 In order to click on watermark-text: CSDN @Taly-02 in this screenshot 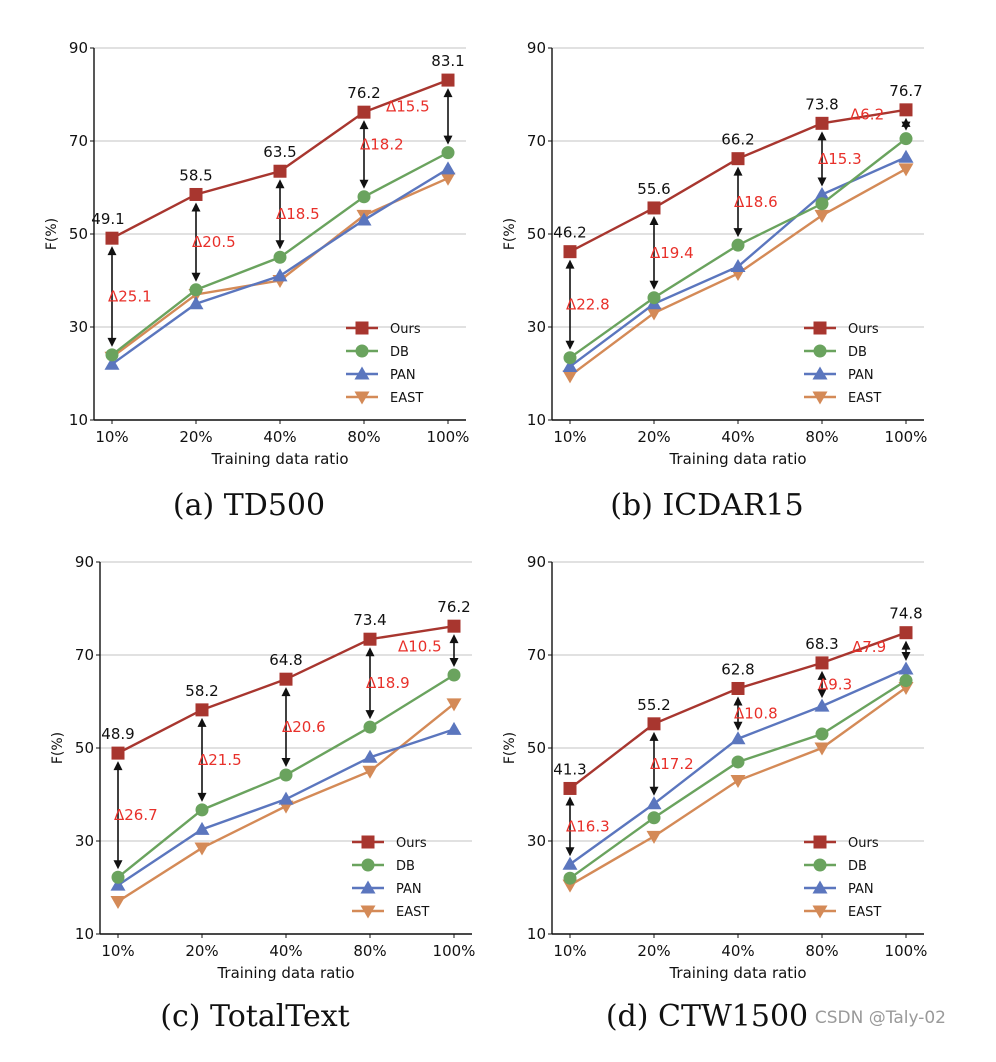, I will do `click(880, 1018)`.